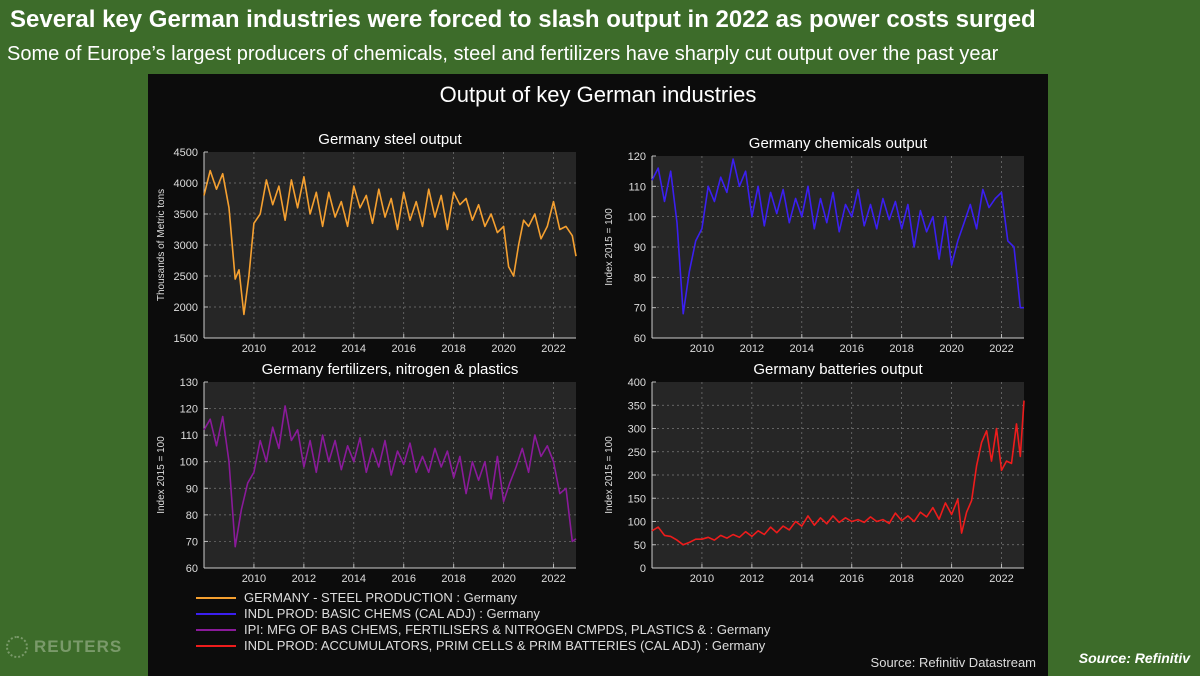  What do you see at coordinates (851, 579) in the screenshot?
I see `batteries-x-tick-label: 2016` at bounding box center [851, 579].